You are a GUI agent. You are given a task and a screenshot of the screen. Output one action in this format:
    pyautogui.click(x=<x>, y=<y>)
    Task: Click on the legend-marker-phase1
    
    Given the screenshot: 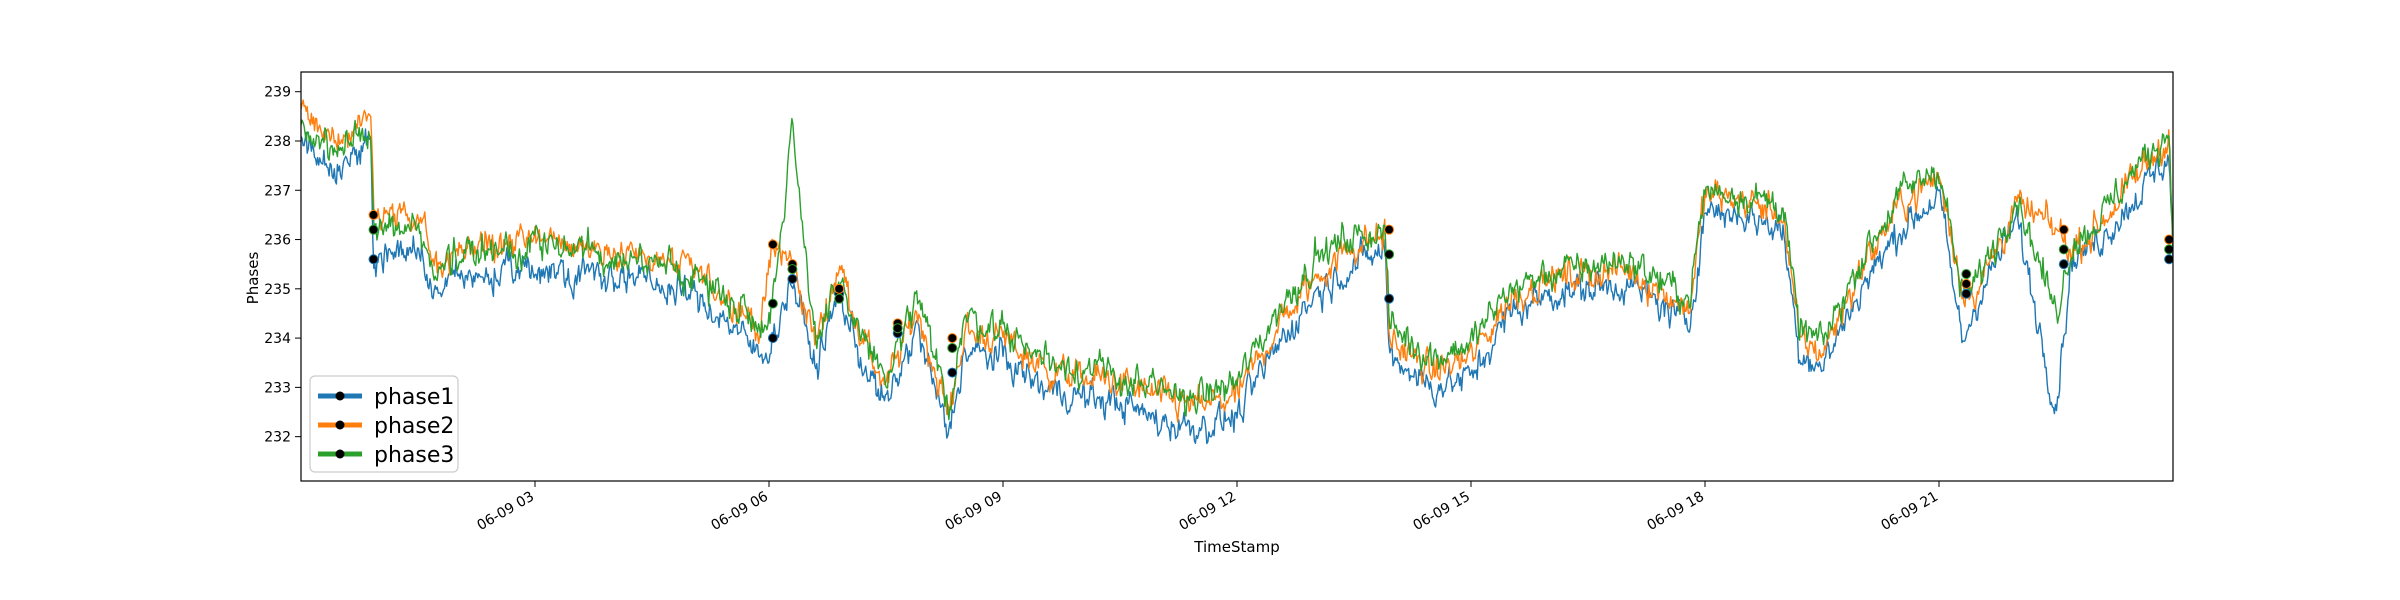 What is the action you would take?
    pyautogui.click(x=340, y=396)
    